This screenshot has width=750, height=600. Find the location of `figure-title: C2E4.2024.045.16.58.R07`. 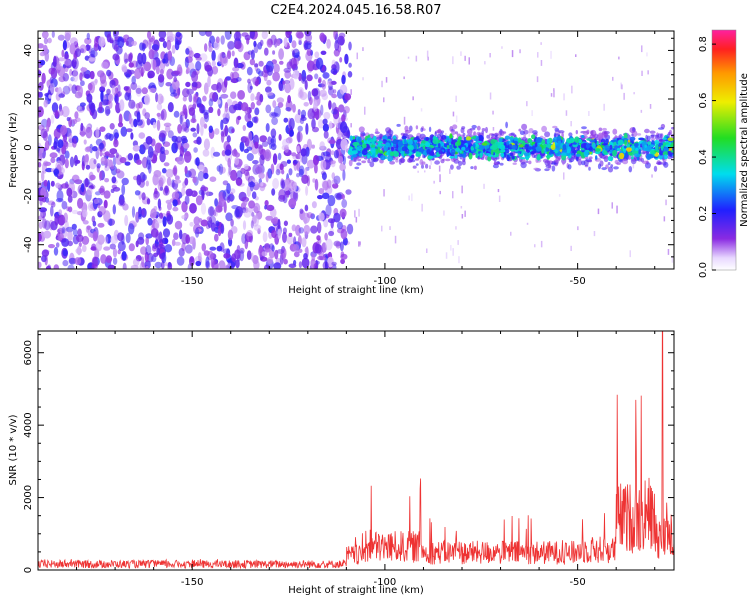

figure-title: C2E4.2024.045.16.58.R07 is located at coordinates (355, 10).